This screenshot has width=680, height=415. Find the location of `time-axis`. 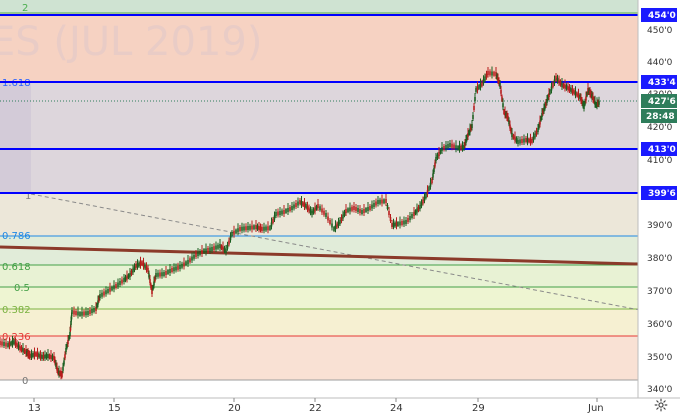

time-axis is located at coordinates (340, 406).